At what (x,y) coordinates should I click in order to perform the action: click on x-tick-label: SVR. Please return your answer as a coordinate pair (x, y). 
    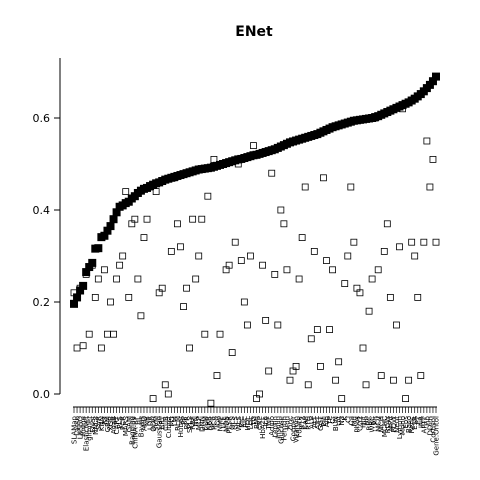
    Looking at the image, I should click on (99, 423).